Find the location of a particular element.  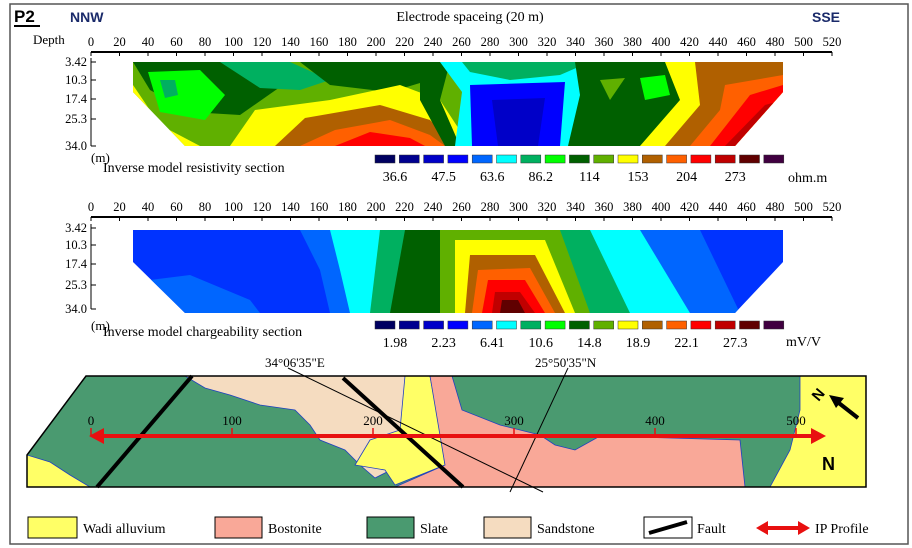

legend-label-ip-profile: IP Profile is located at coordinates (842, 529).